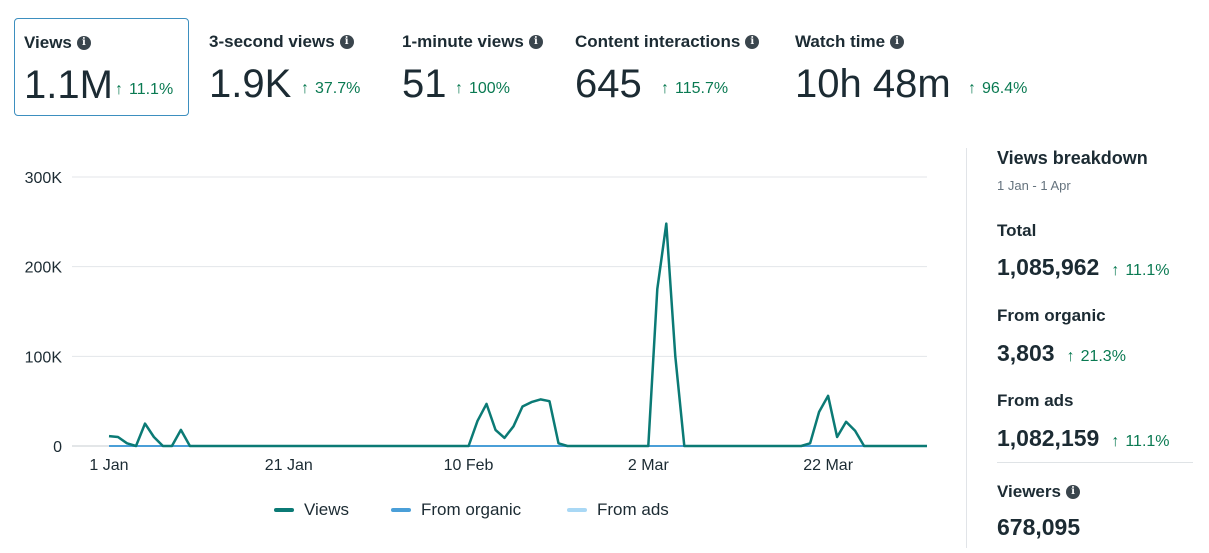  What do you see at coordinates (966, 348) in the screenshot?
I see `panel-divider` at bounding box center [966, 348].